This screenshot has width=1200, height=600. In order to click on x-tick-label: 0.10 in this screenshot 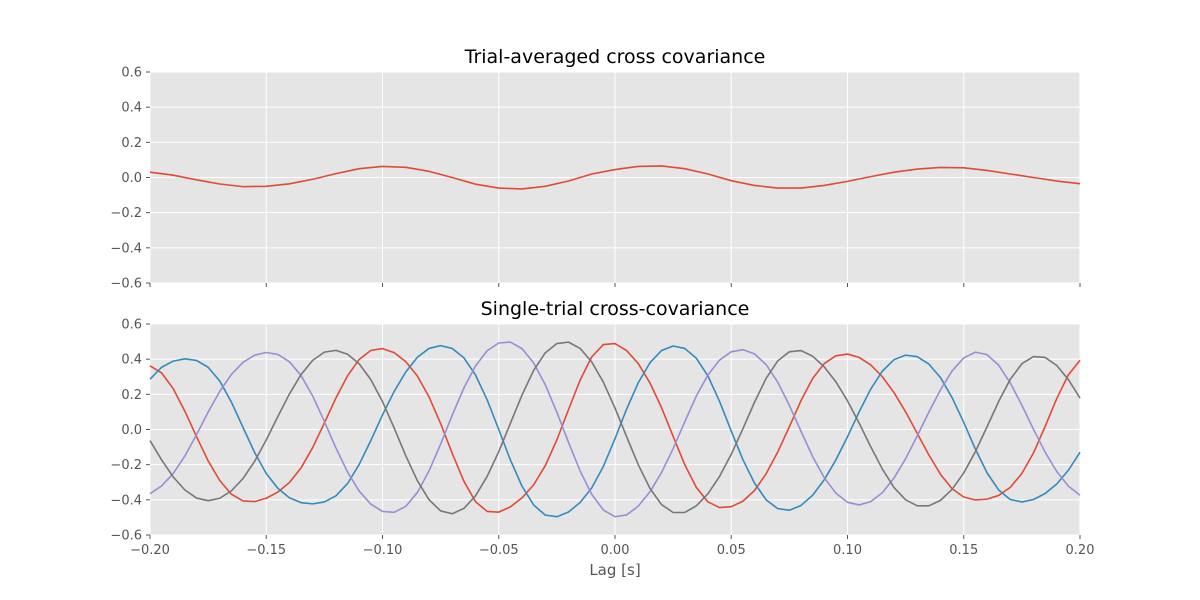, I will do `click(847, 550)`.